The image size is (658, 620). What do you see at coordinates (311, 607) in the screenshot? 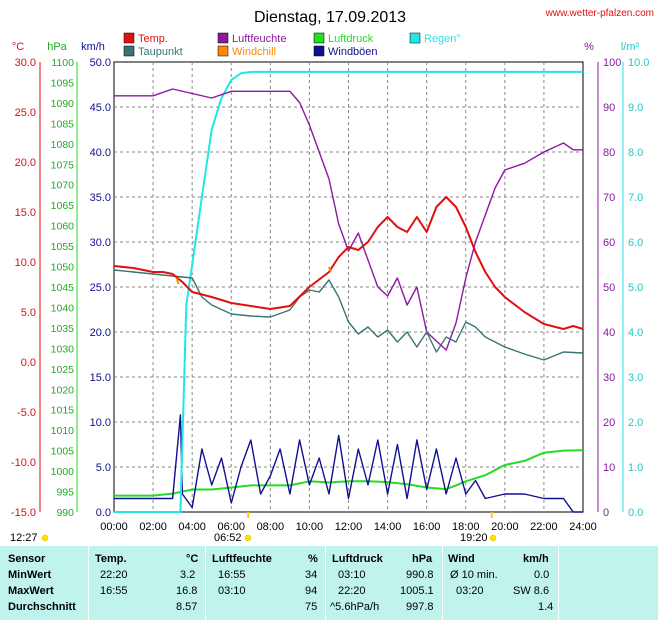
I see `stats-humidity-avg: 75` at bounding box center [311, 607].